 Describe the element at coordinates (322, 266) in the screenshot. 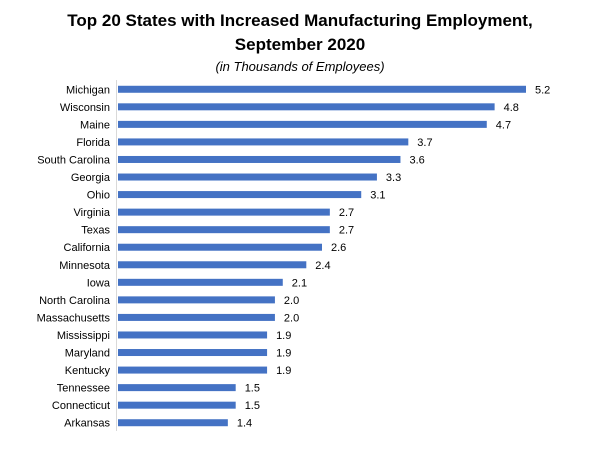

I see `data-label: 2.4` at that location.